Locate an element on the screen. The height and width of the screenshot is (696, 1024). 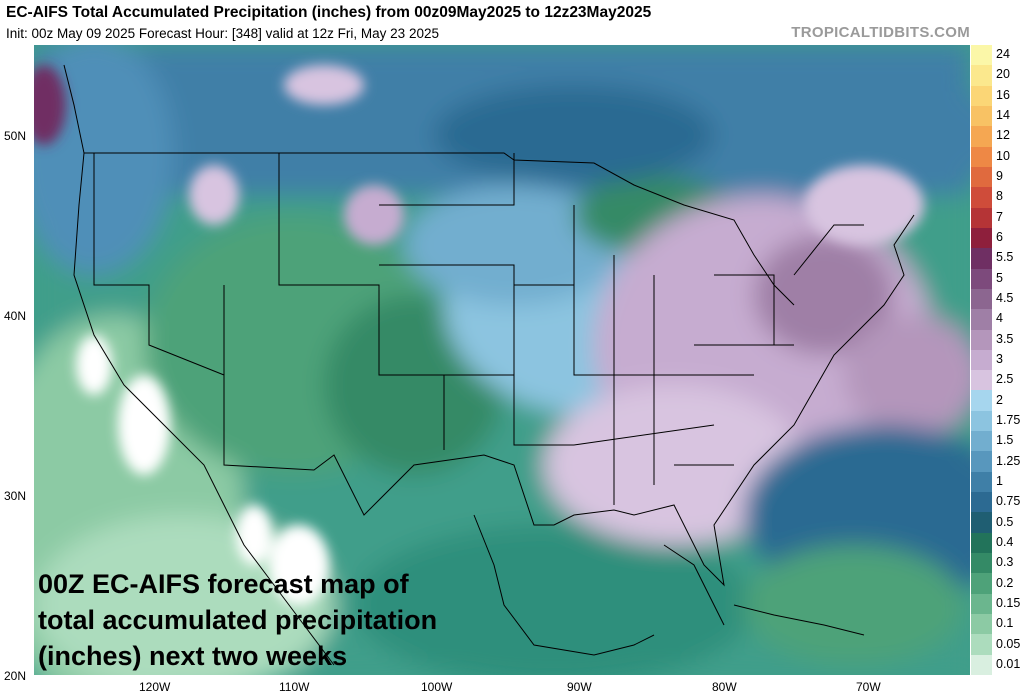
legend-level: 20 is located at coordinates (996, 75).